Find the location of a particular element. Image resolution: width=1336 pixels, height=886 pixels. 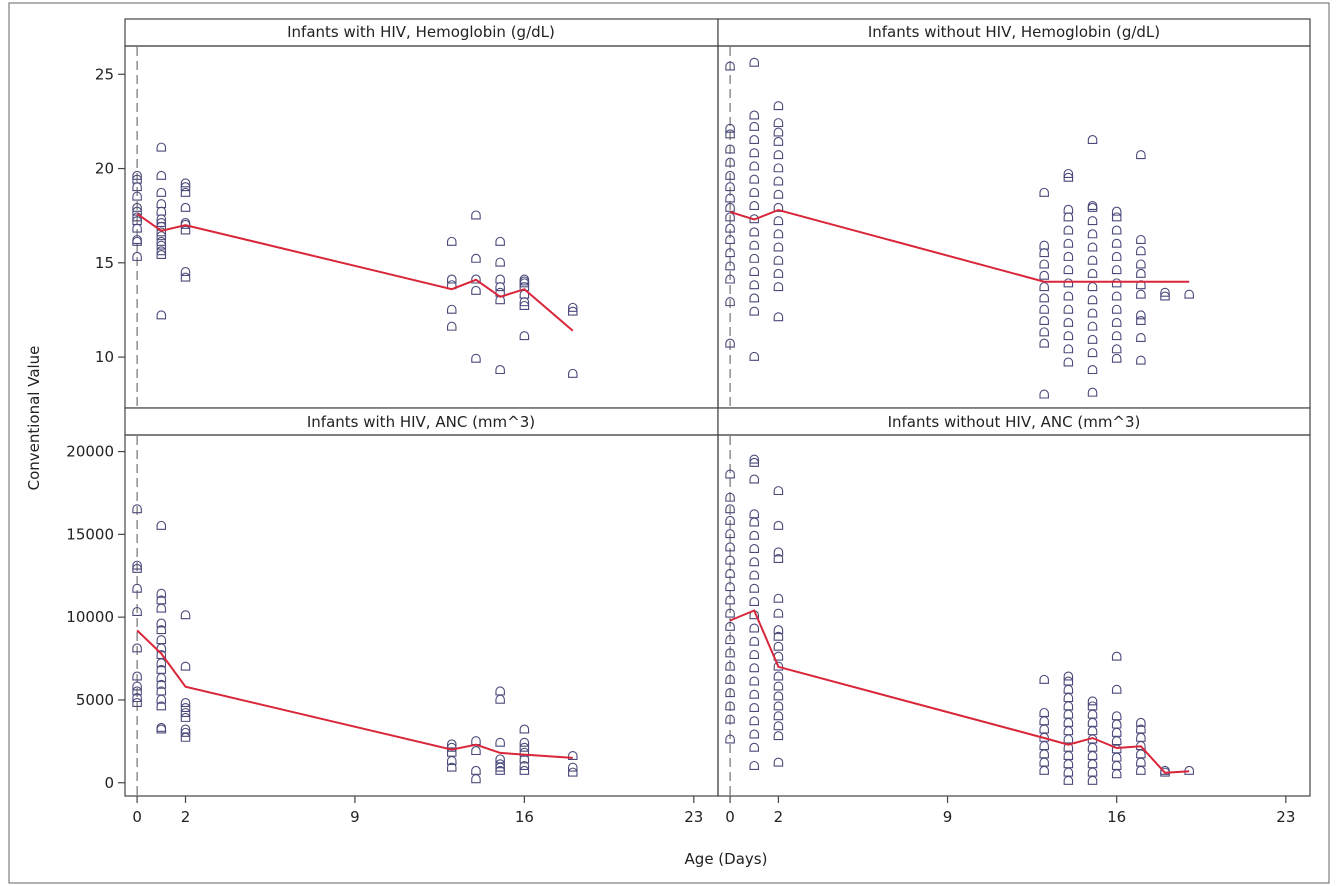

x-axis-left: 0 2 9 16 23 is located at coordinates (417, 811).